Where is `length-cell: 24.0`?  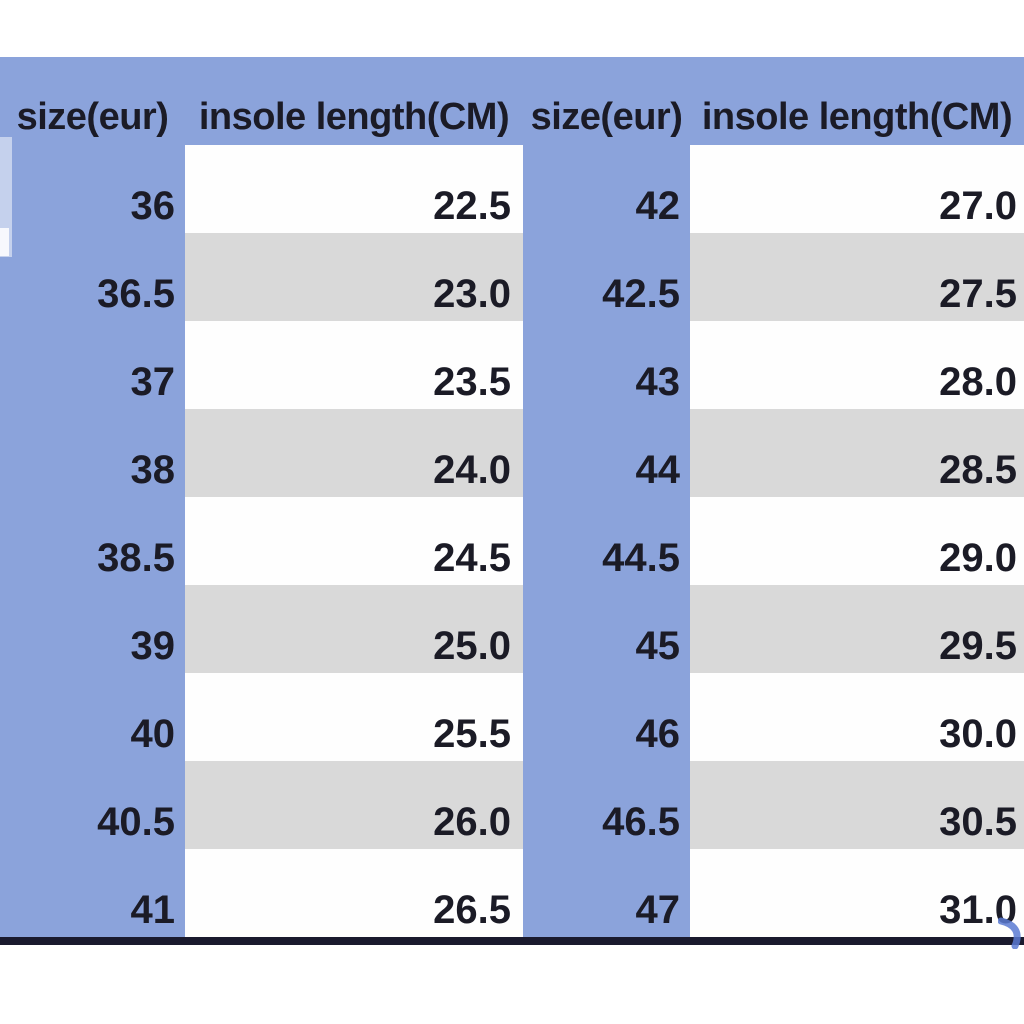 length-cell: 24.0 is located at coordinates (354, 453).